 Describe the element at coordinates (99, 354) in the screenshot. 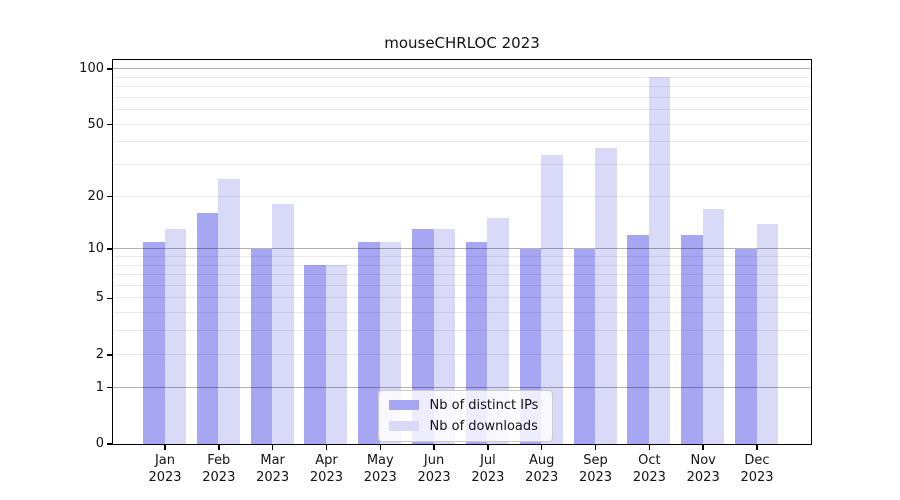

I see `ytick-label-2: 2` at that location.